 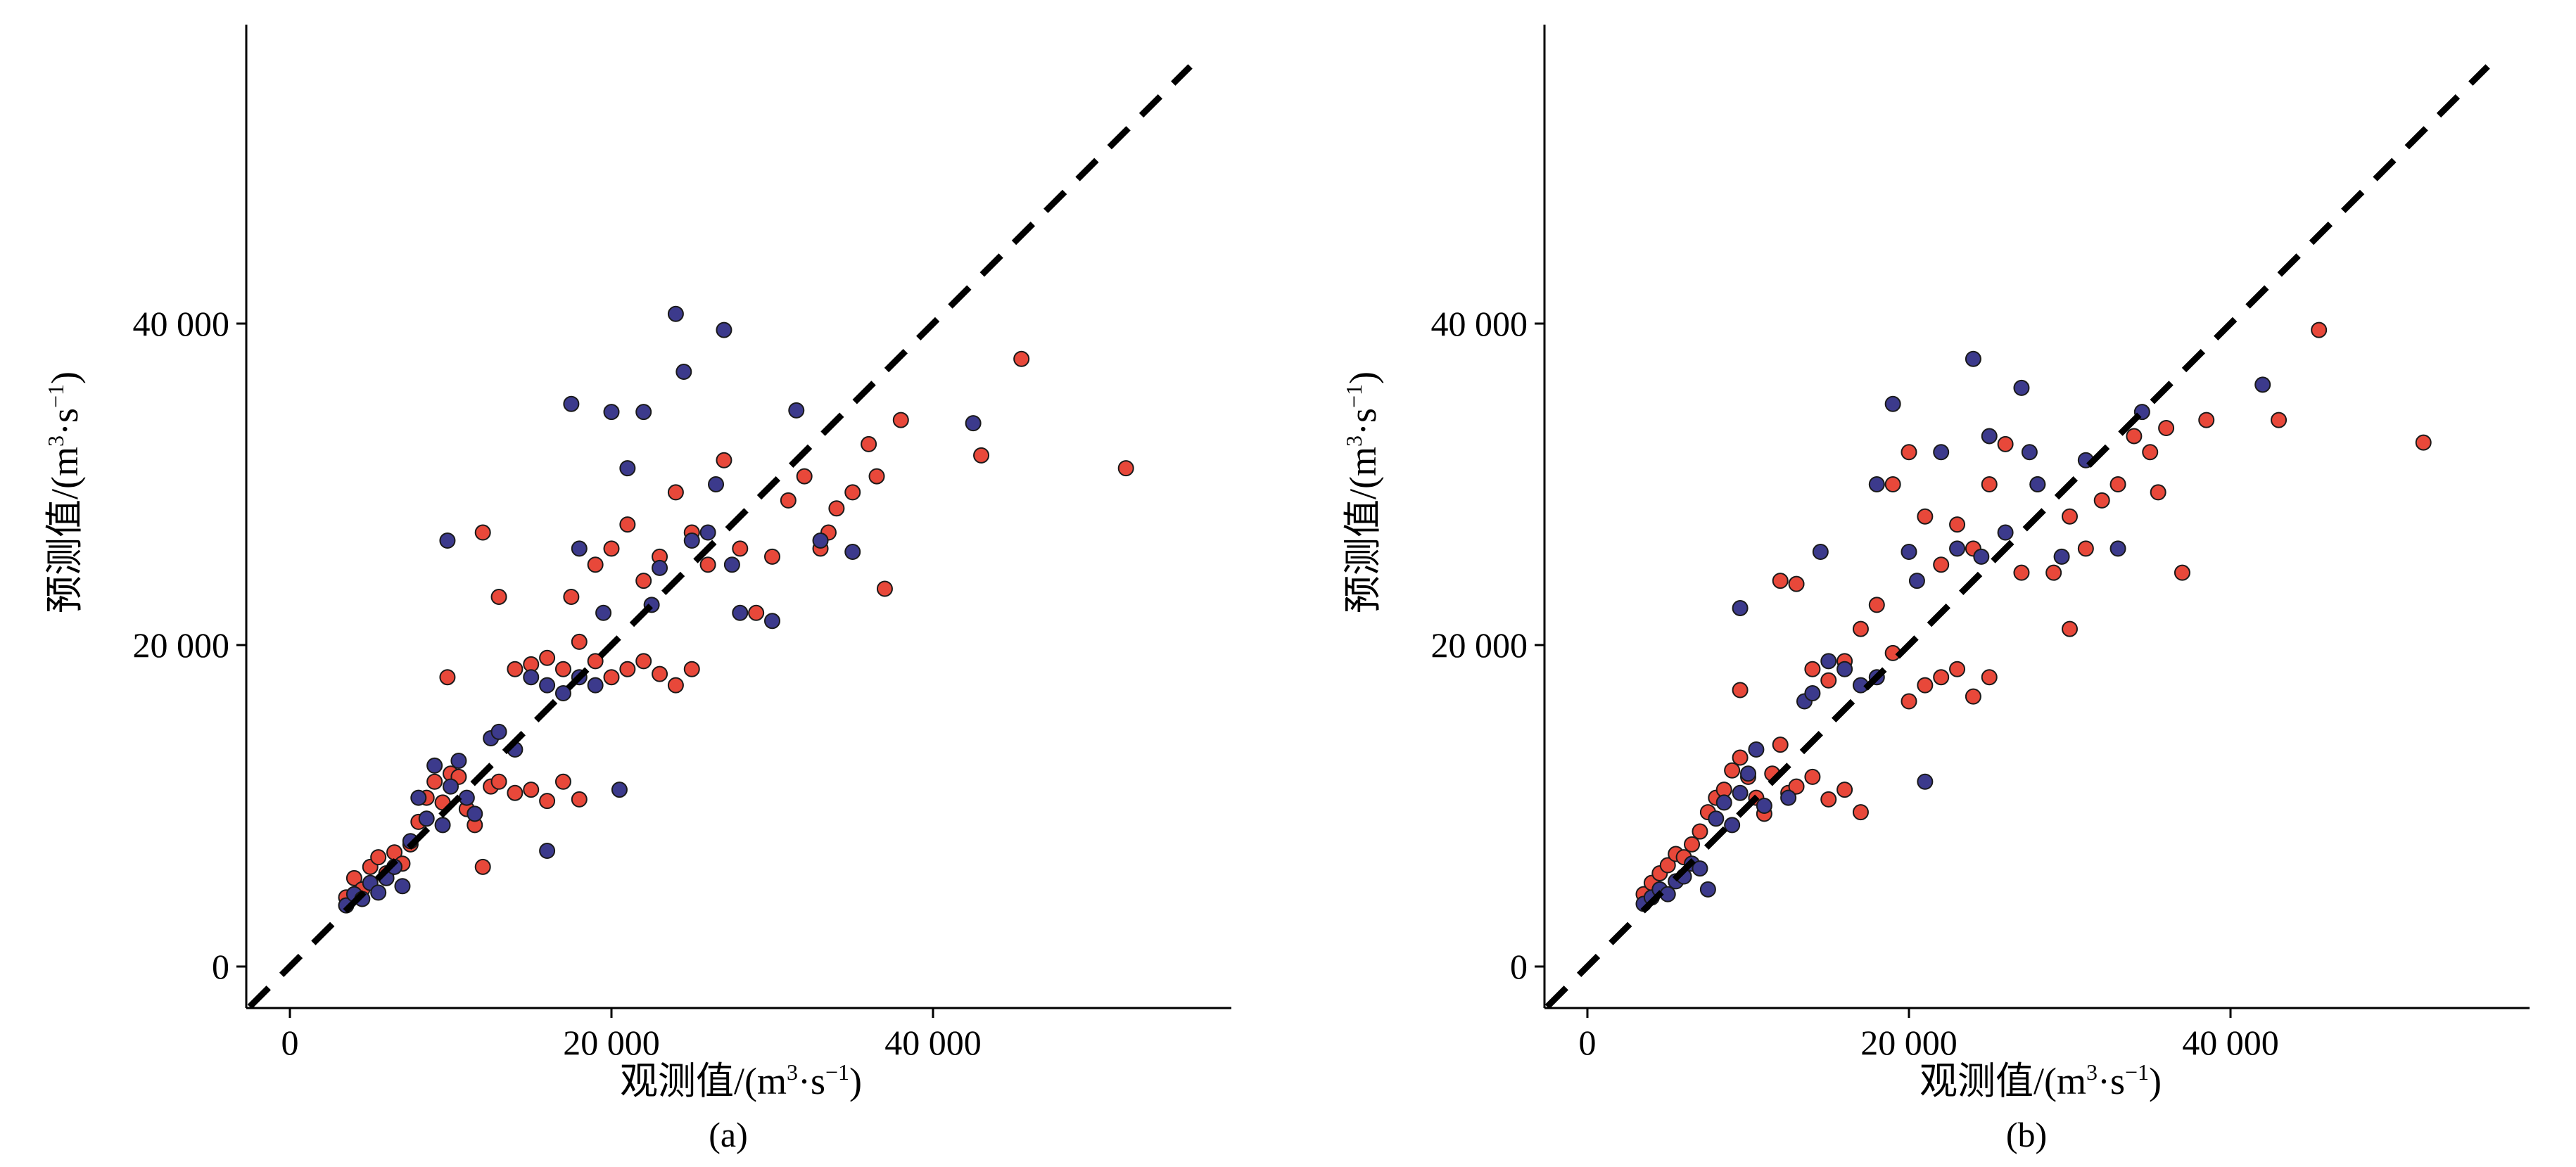 What do you see at coordinates (1362, 492) in the screenshot?
I see `y-axis-label: 预测值/(m3·s−1)` at bounding box center [1362, 492].